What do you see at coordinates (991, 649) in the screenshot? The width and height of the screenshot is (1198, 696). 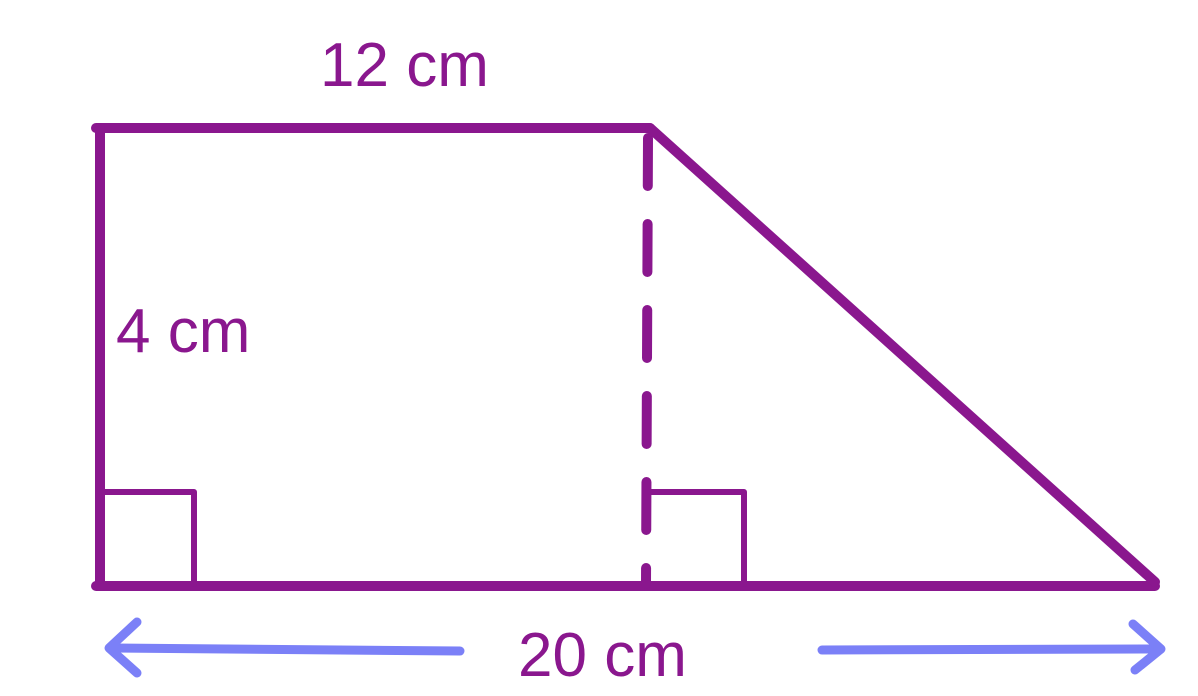 I see `right-arrow-shaft` at bounding box center [991, 649].